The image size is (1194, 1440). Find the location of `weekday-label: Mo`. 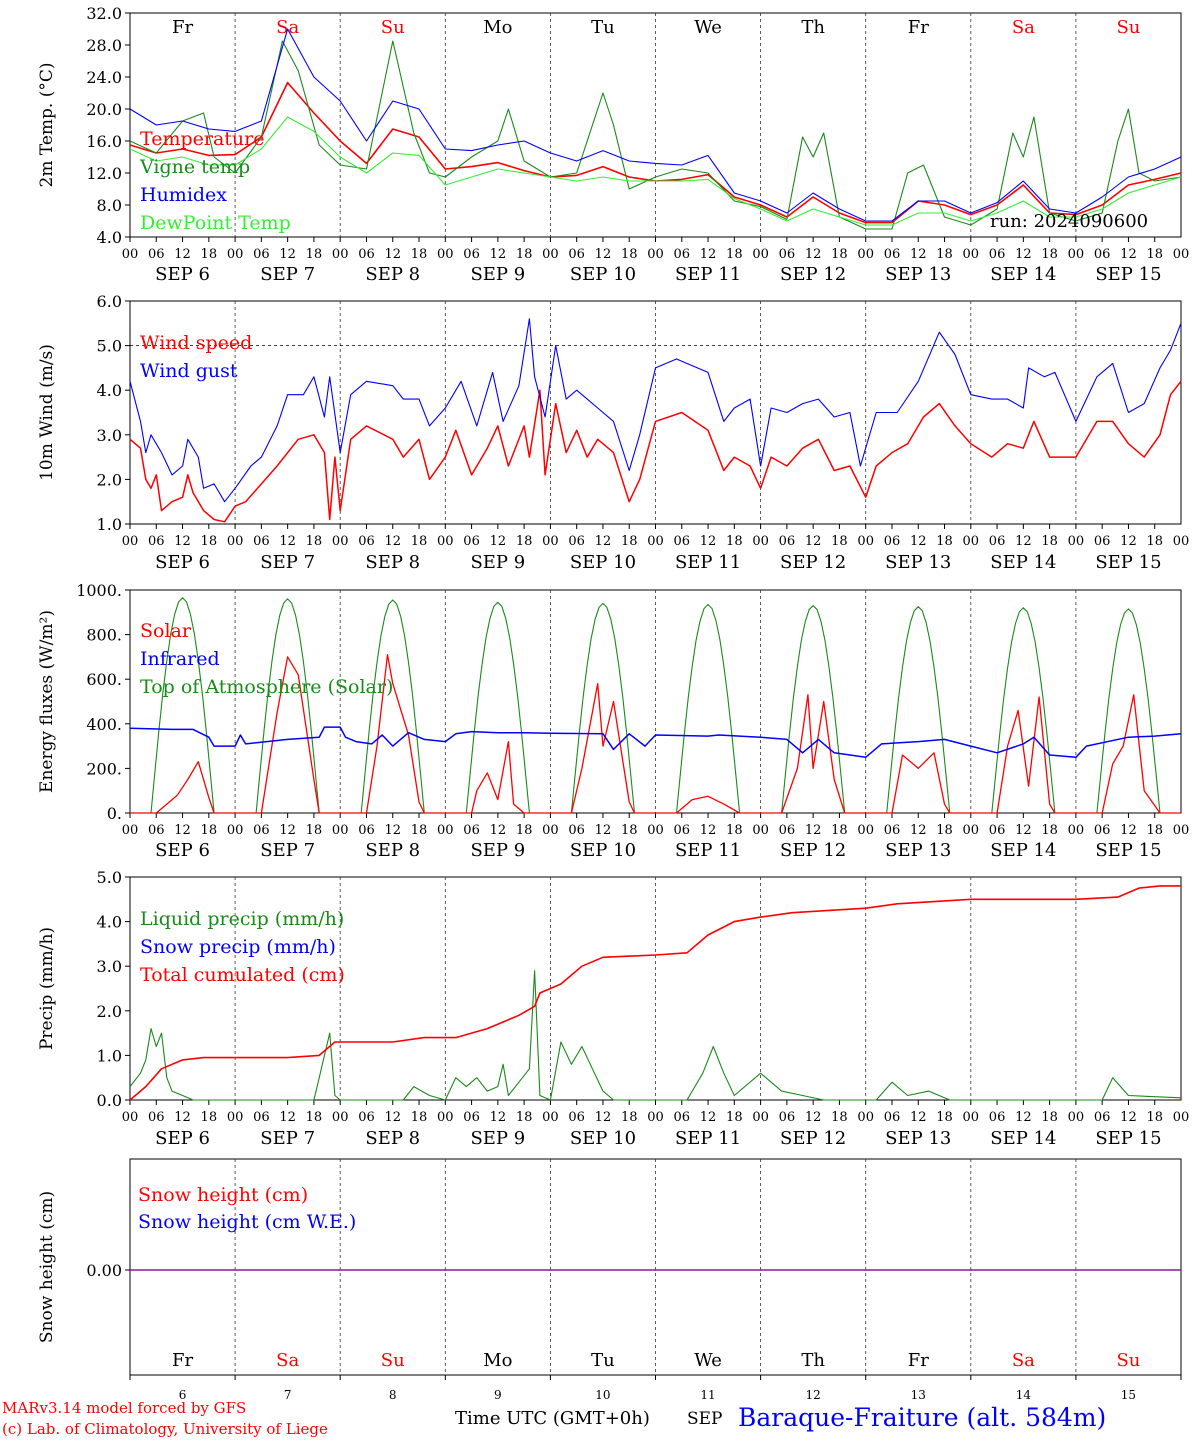

weekday-label: Mo is located at coordinates (497, 27).